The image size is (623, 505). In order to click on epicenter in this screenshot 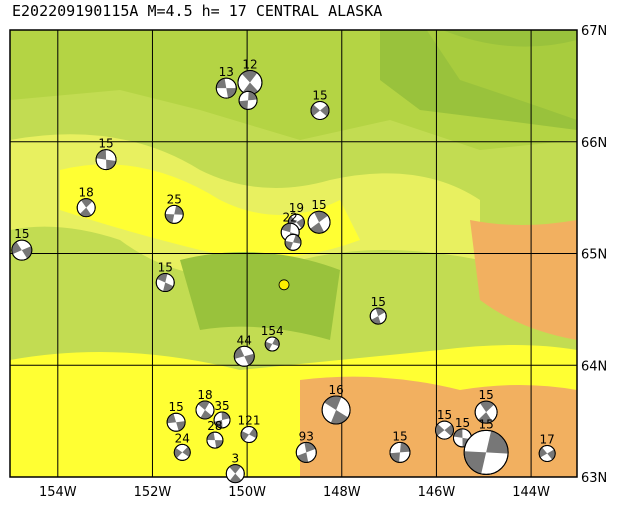, I will do `click(284, 285)`.